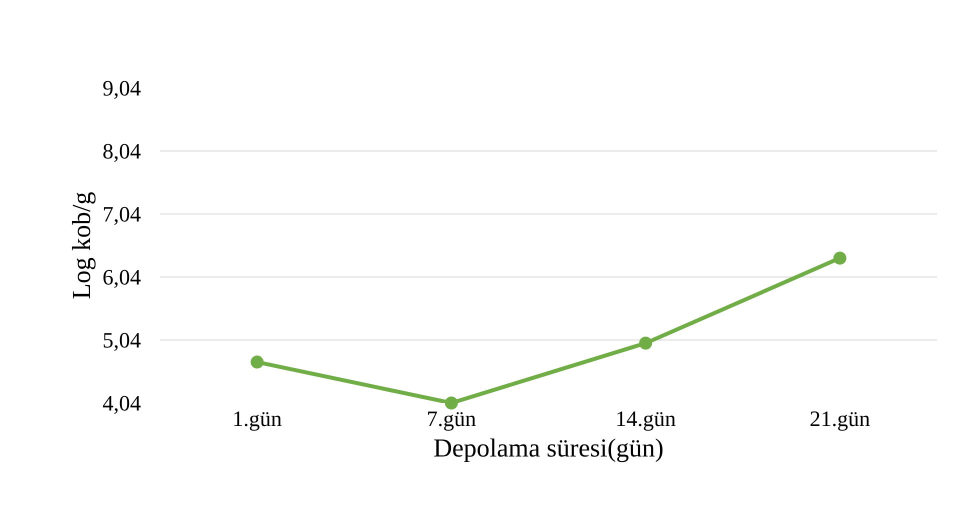  Describe the element at coordinates (451, 418) in the screenshot. I see `x-tick-label: 7.gün` at that location.